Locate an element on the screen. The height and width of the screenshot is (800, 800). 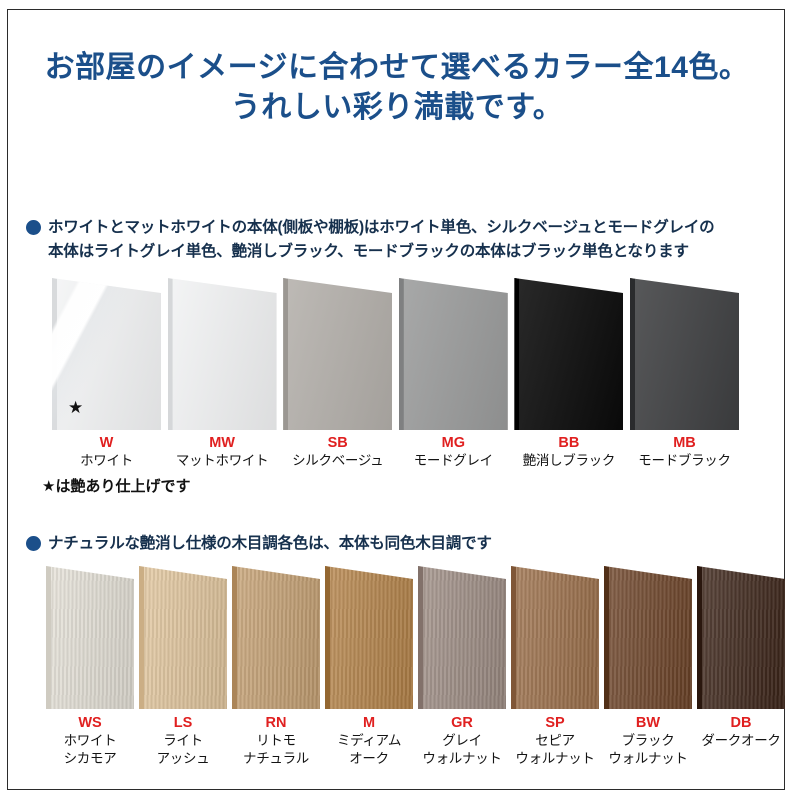
swatch-code: SP is located at coordinates (555, 723).